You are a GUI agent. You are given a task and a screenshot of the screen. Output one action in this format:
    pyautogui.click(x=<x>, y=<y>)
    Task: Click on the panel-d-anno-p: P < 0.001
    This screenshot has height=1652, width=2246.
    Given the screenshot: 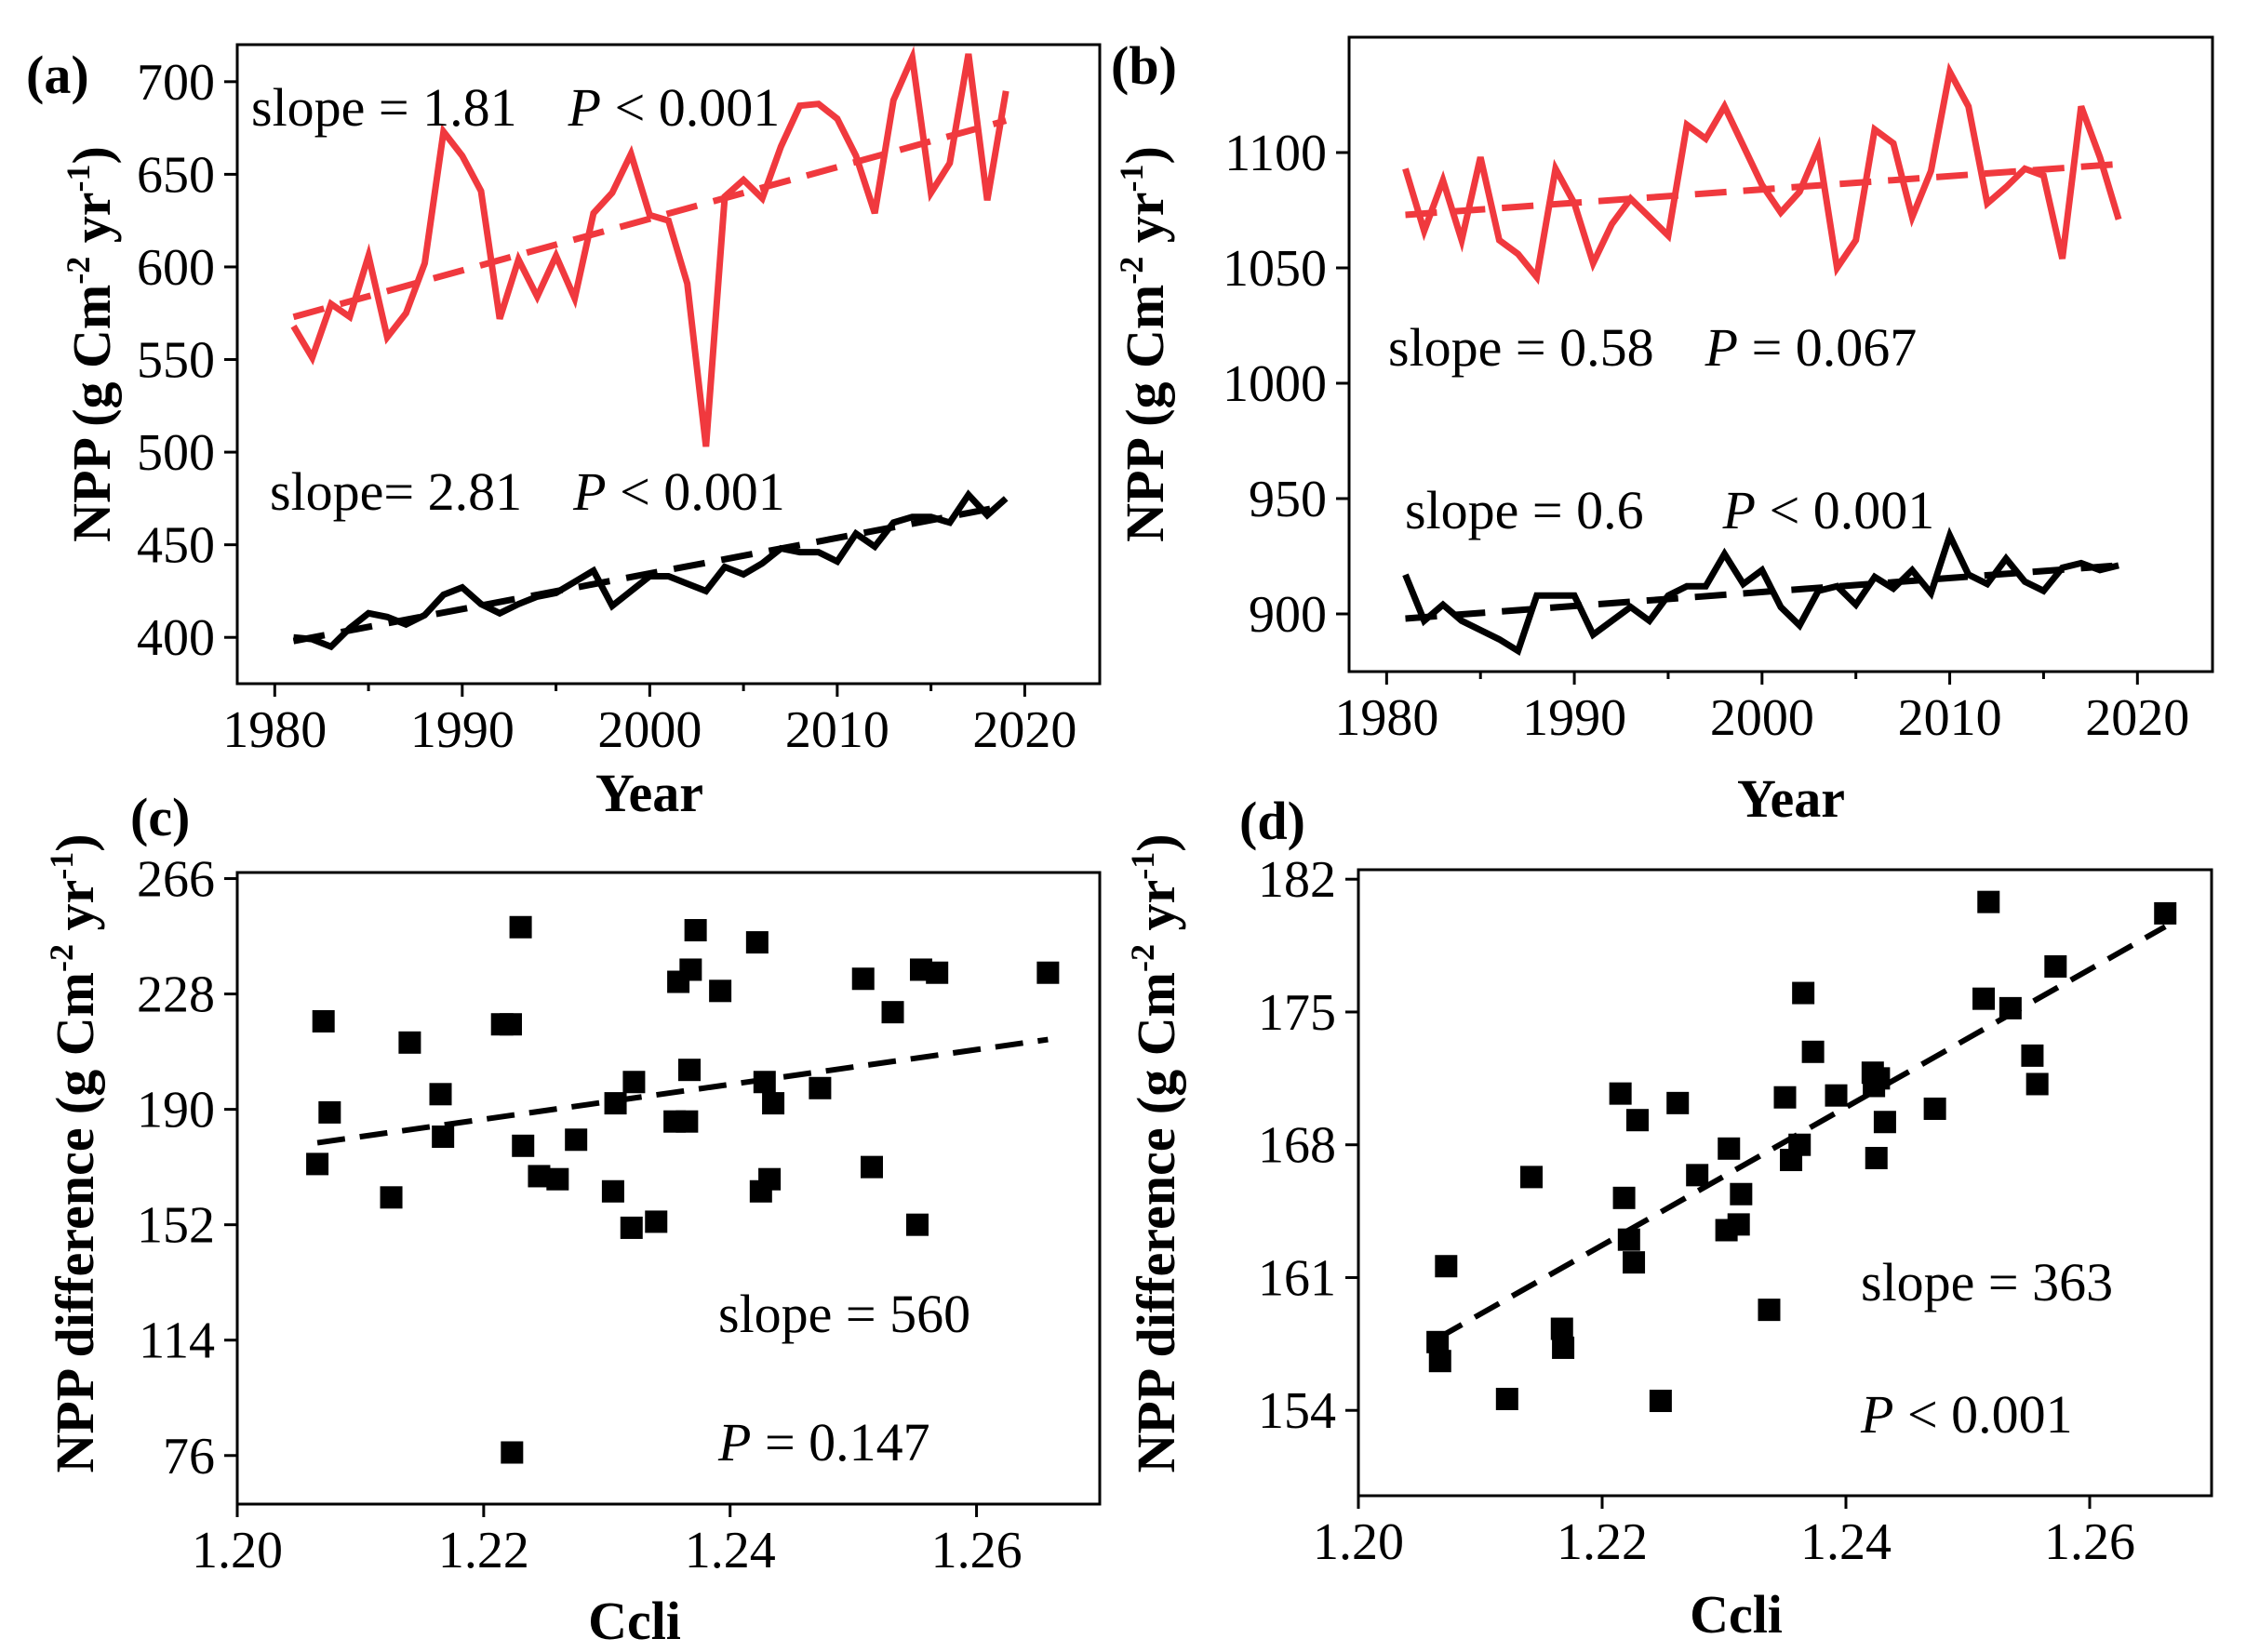 What is the action you would take?
    pyautogui.click(x=1966, y=1414)
    